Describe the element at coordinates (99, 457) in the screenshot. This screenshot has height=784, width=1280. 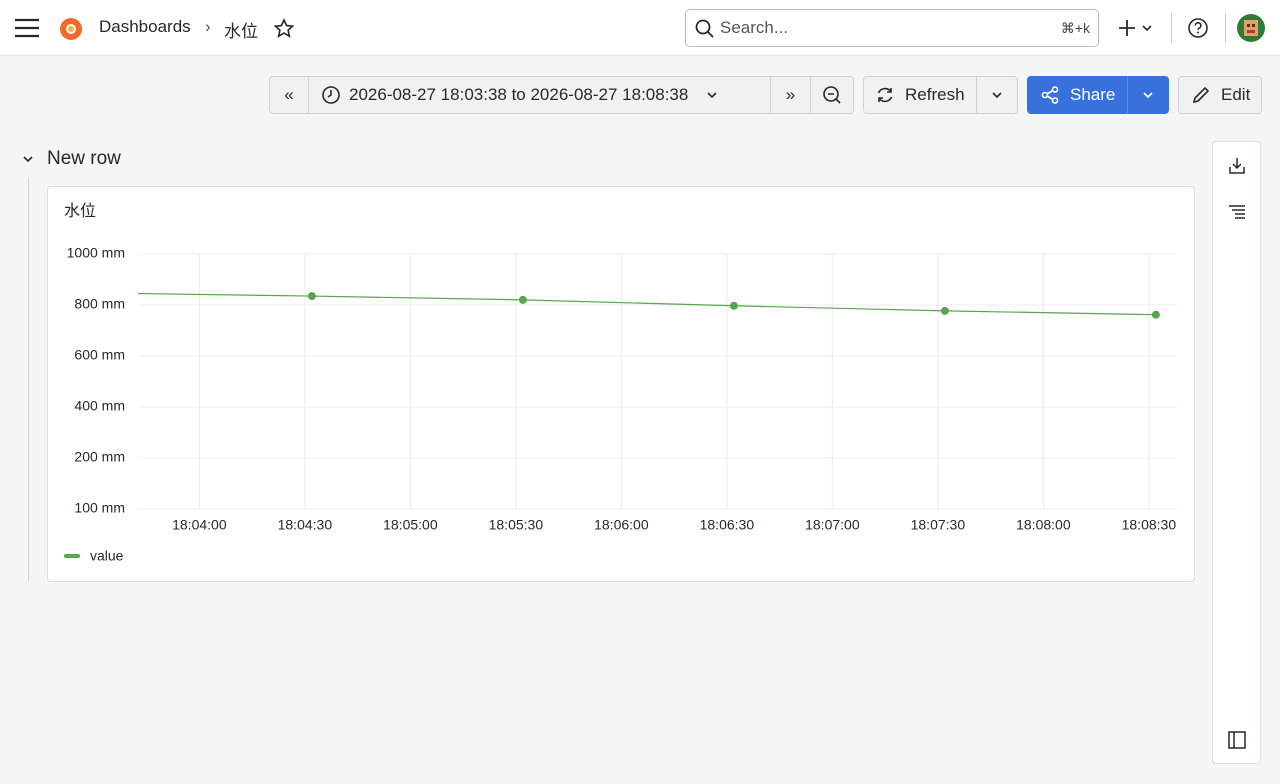
I see `y-tick-label: 200 mm` at that location.